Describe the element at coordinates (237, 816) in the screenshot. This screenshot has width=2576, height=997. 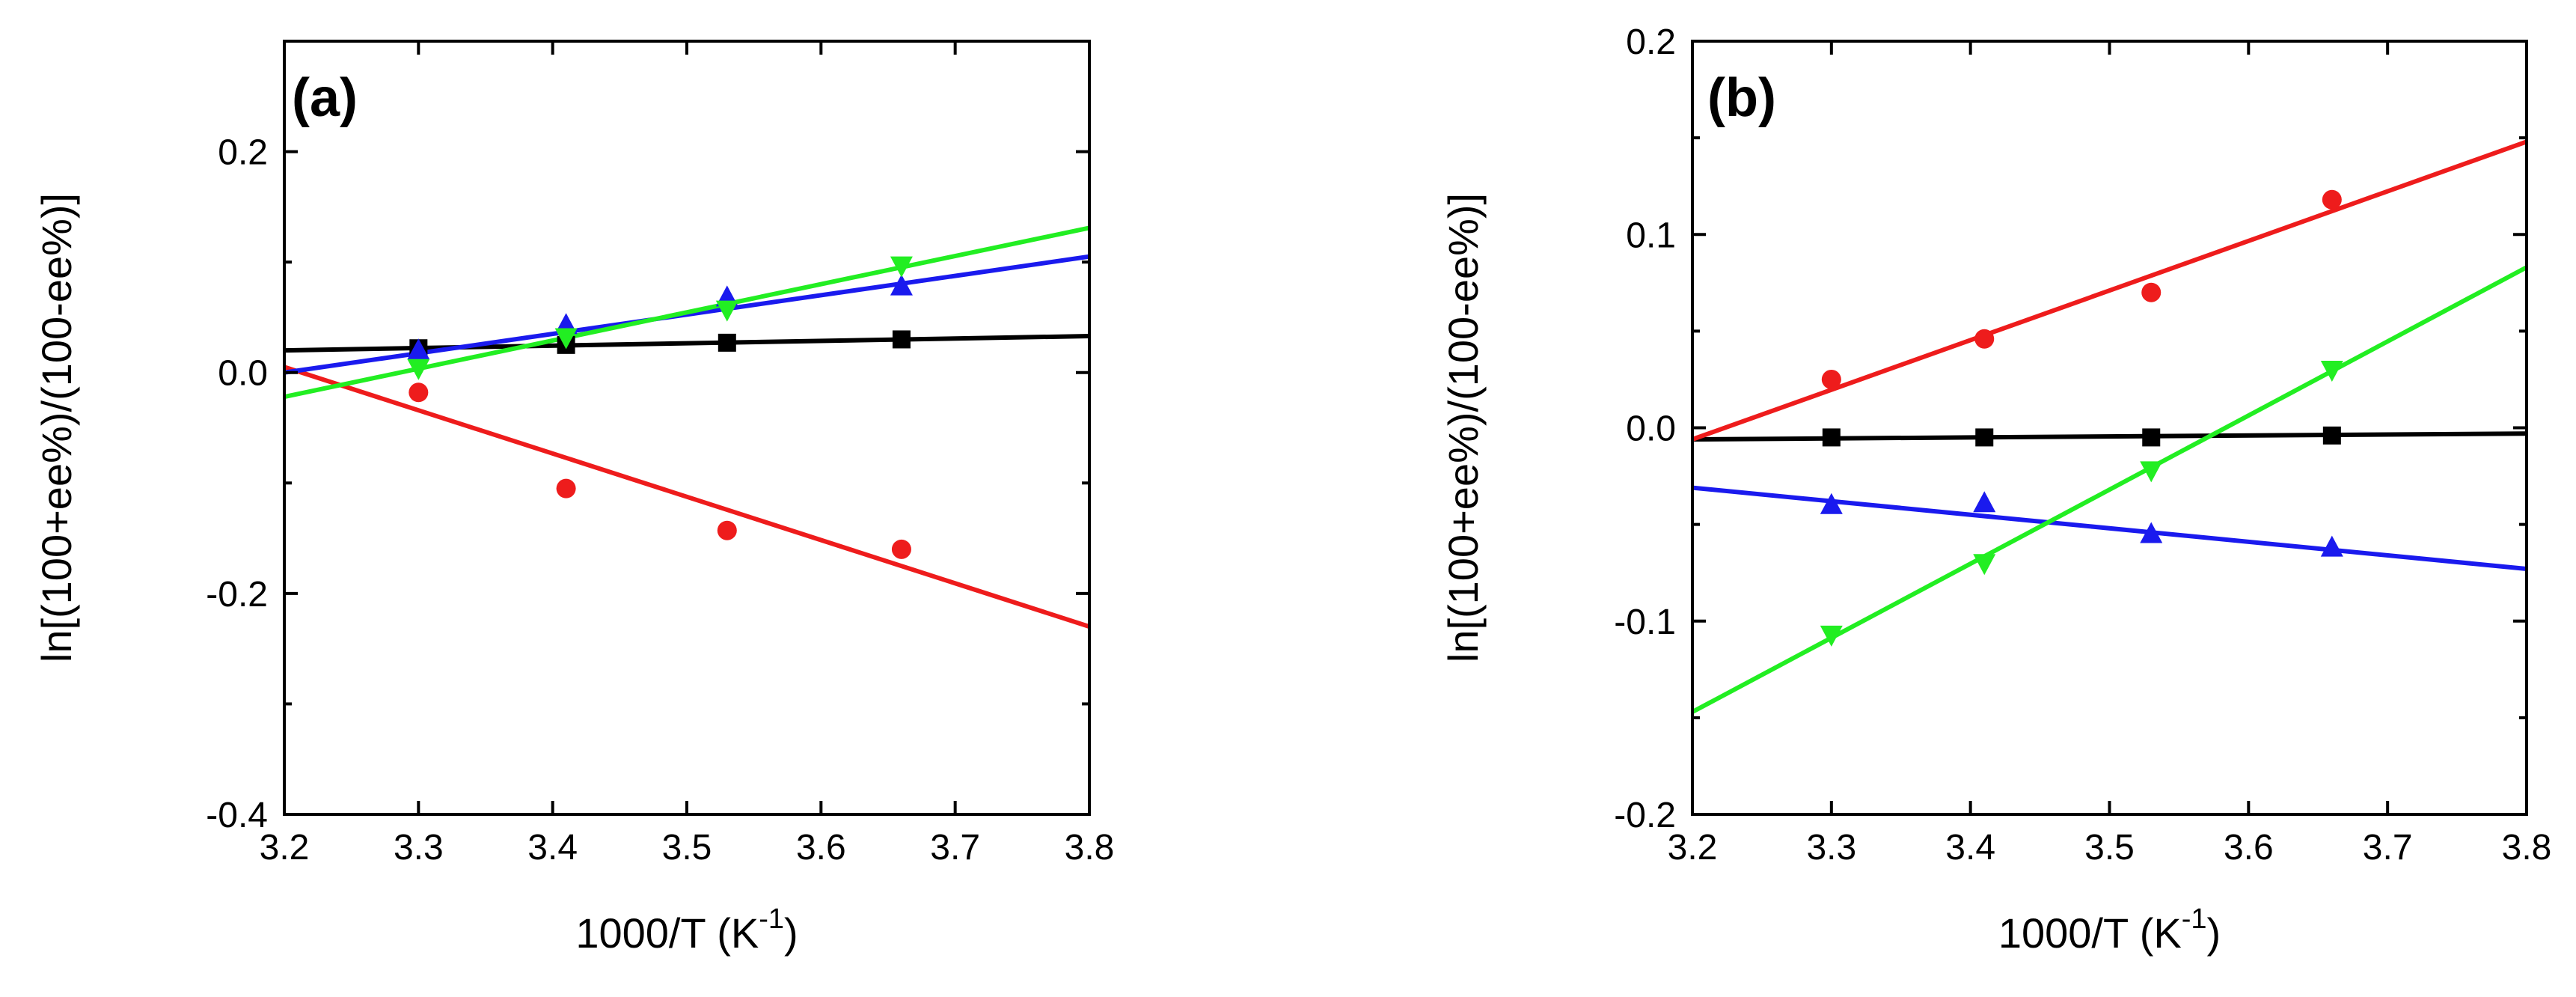
I see `y-tick-label: -0.4` at that location.